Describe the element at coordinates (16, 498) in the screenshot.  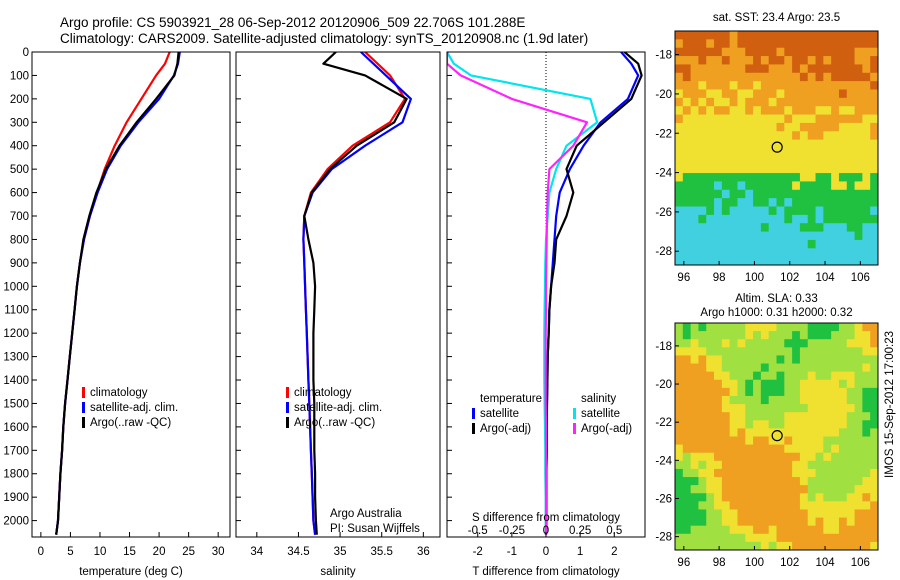
I see `y-tick-label: 1900` at that location.